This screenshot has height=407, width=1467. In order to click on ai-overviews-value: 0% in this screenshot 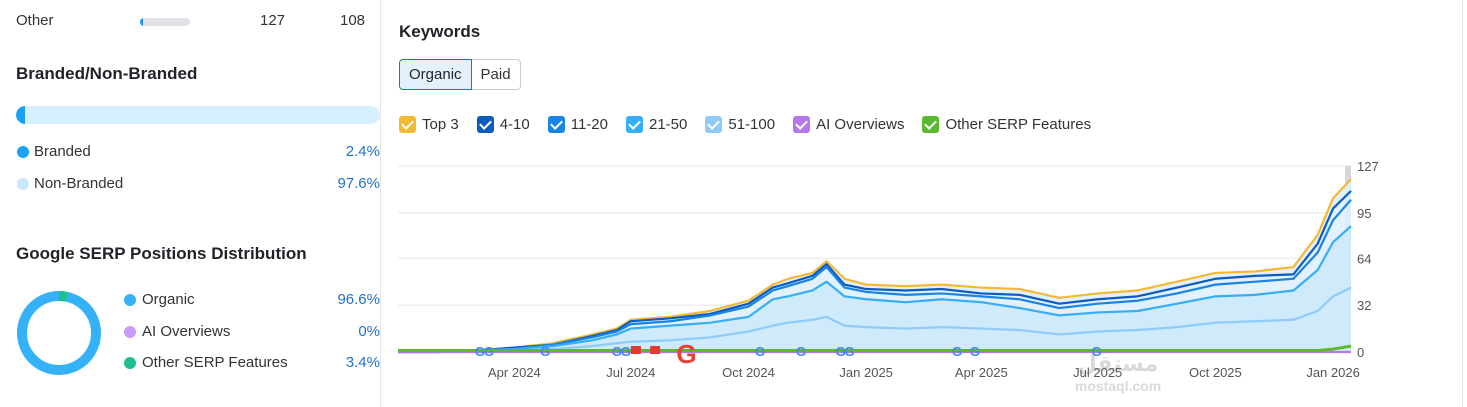, I will do `click(369, 331)`.